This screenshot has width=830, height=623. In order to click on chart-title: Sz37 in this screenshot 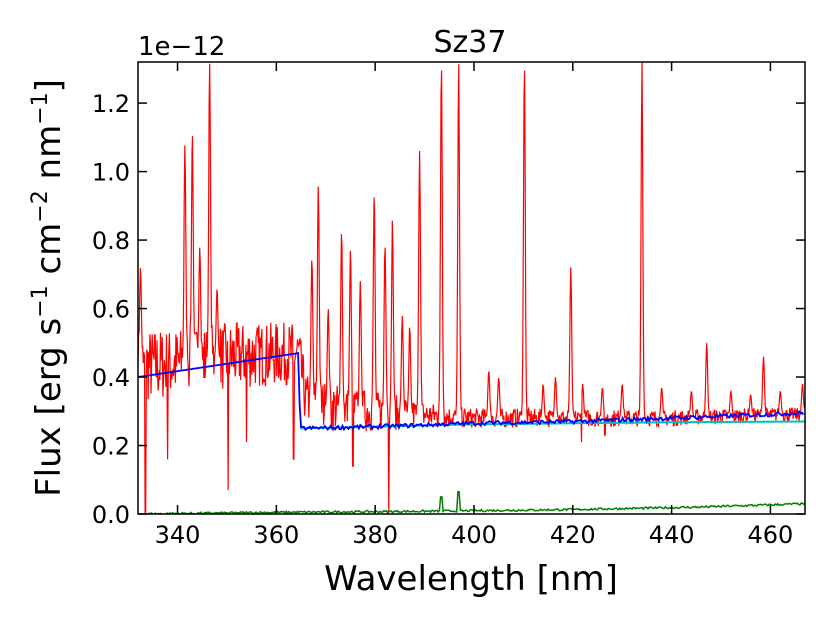, I will do `click(470, 42)`.